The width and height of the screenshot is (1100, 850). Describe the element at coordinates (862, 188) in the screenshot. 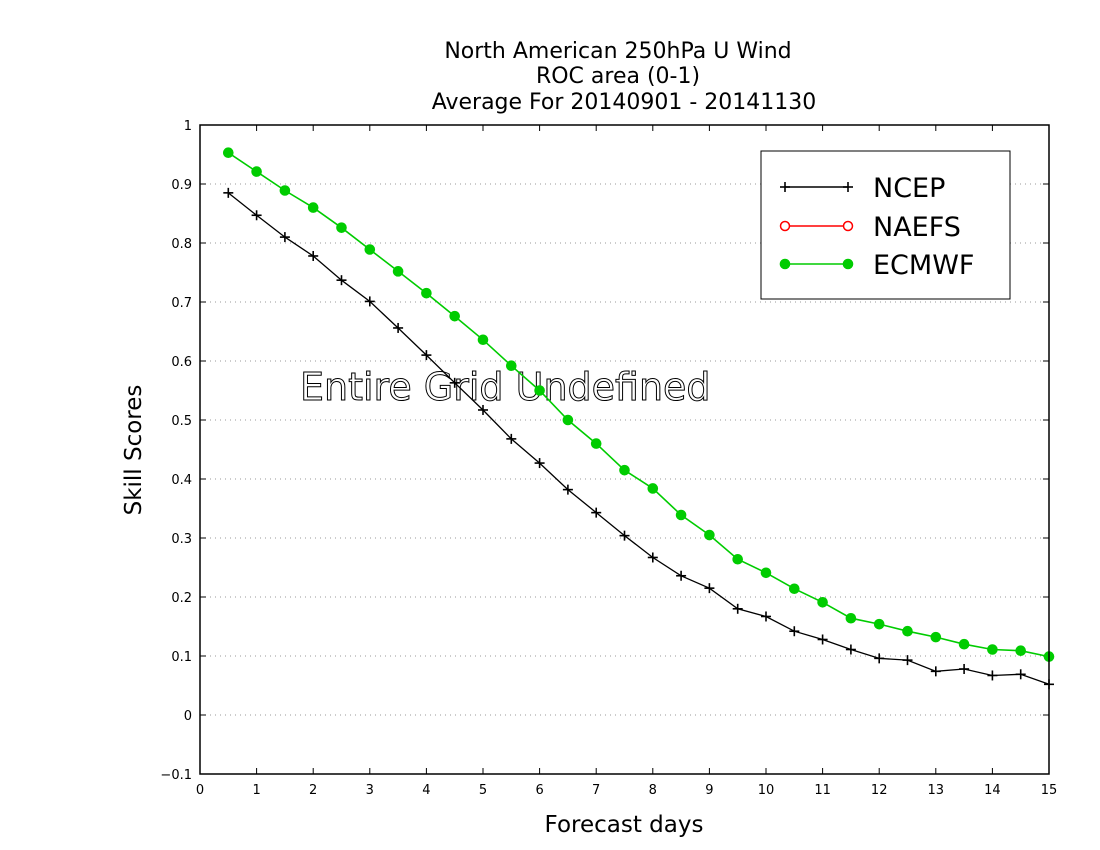

I see `legend-item-ncep: NCEP` at that location.